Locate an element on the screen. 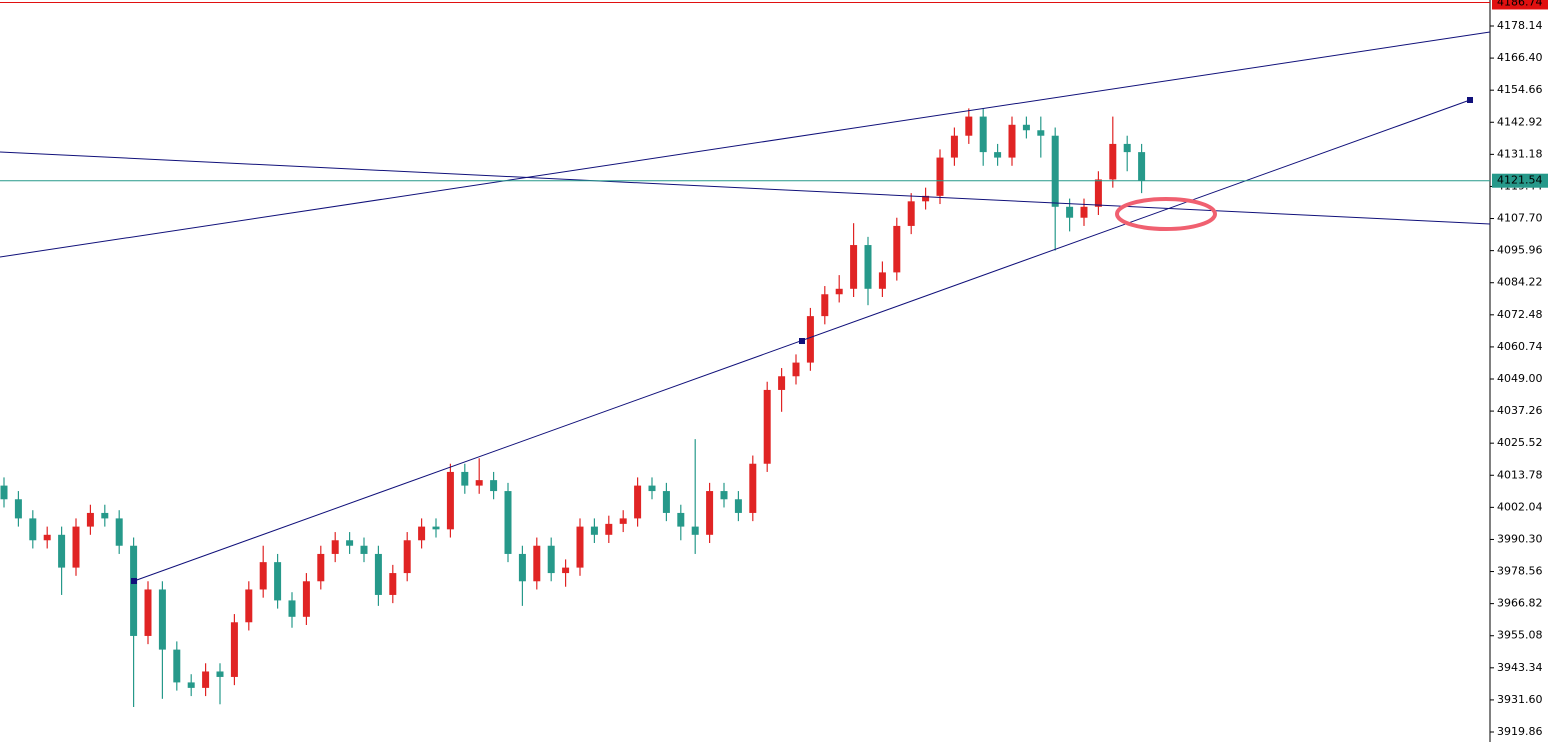 Image resolution: width=1560 pixels, height=742 pixels. y-tick-label: 4002.04 is located at coordinates (1520, 506).